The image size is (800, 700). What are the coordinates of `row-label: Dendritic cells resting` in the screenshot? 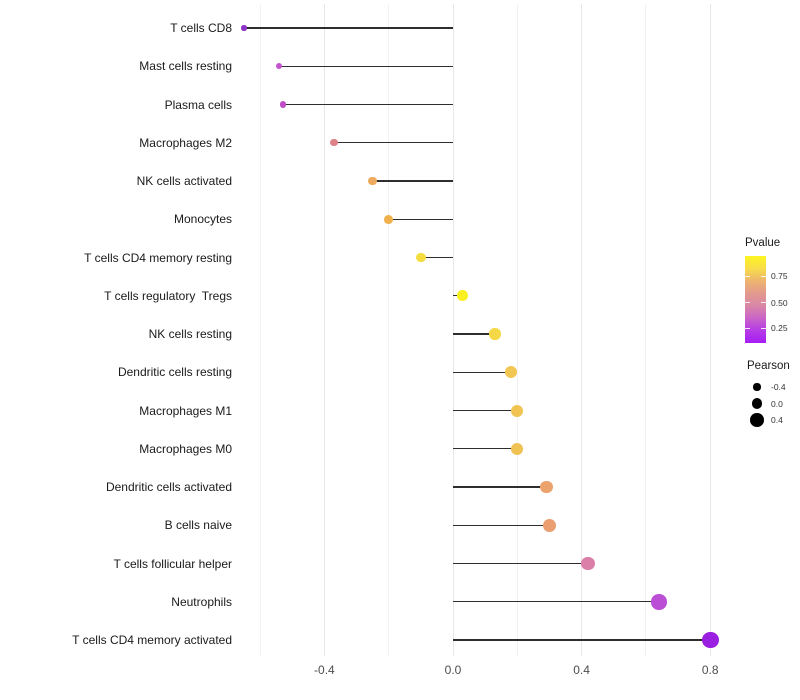 It's located at (174, 372).